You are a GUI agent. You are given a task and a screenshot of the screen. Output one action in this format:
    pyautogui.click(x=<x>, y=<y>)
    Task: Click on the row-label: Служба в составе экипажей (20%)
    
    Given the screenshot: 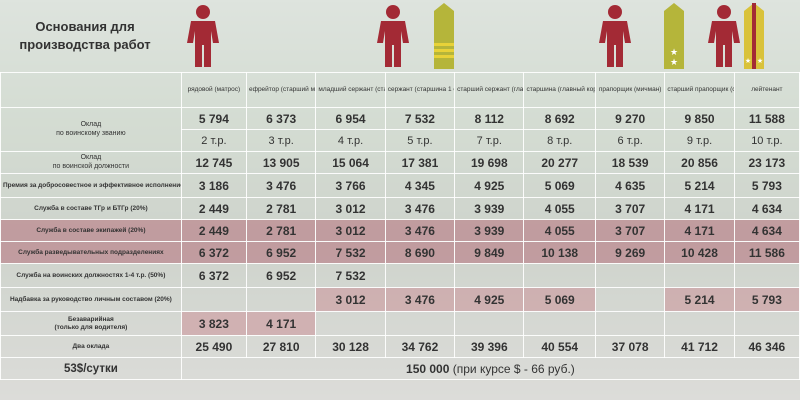 What is the action you would take?
    pyautogui.click(x=91, y=230)
    